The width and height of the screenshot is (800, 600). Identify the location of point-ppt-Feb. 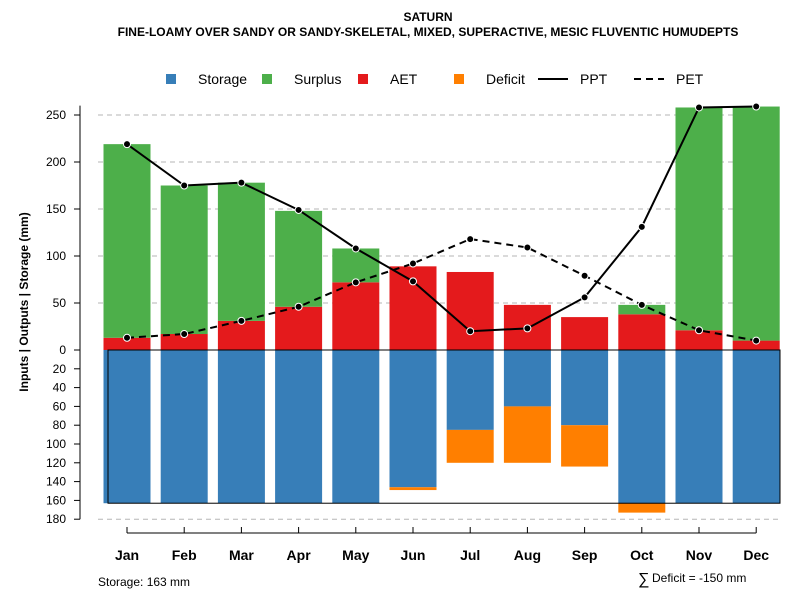
(184, 185).